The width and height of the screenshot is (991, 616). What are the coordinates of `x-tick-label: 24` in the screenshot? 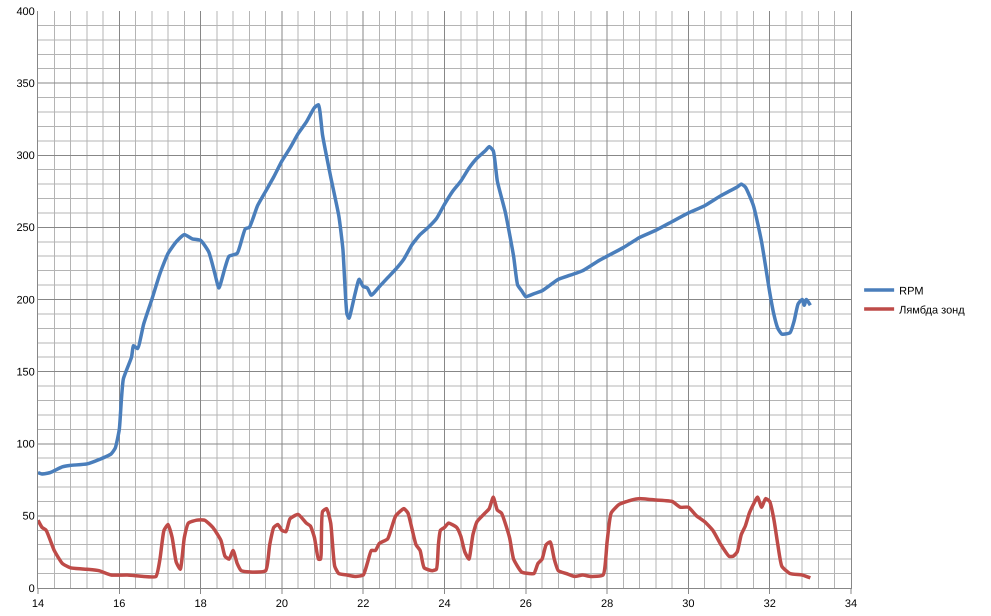 It's located at (444, 604).